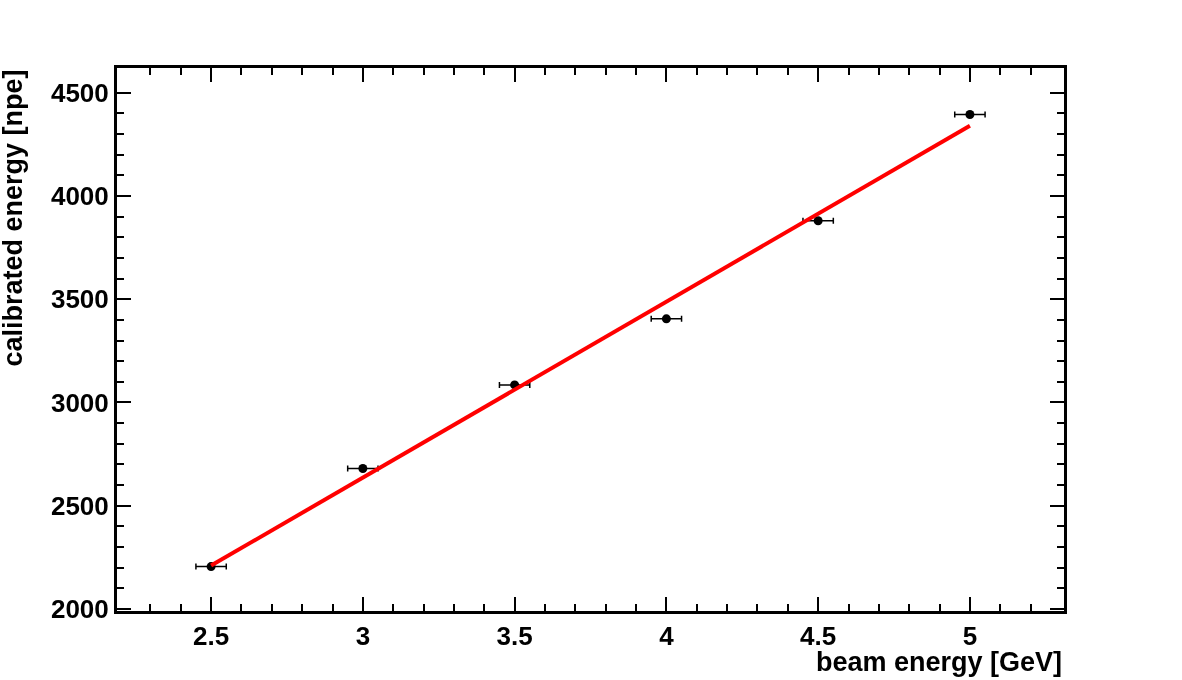 This screenshot has height=680, width=1182. I want to click on y-tick-label: 4000, so click(79, 196).